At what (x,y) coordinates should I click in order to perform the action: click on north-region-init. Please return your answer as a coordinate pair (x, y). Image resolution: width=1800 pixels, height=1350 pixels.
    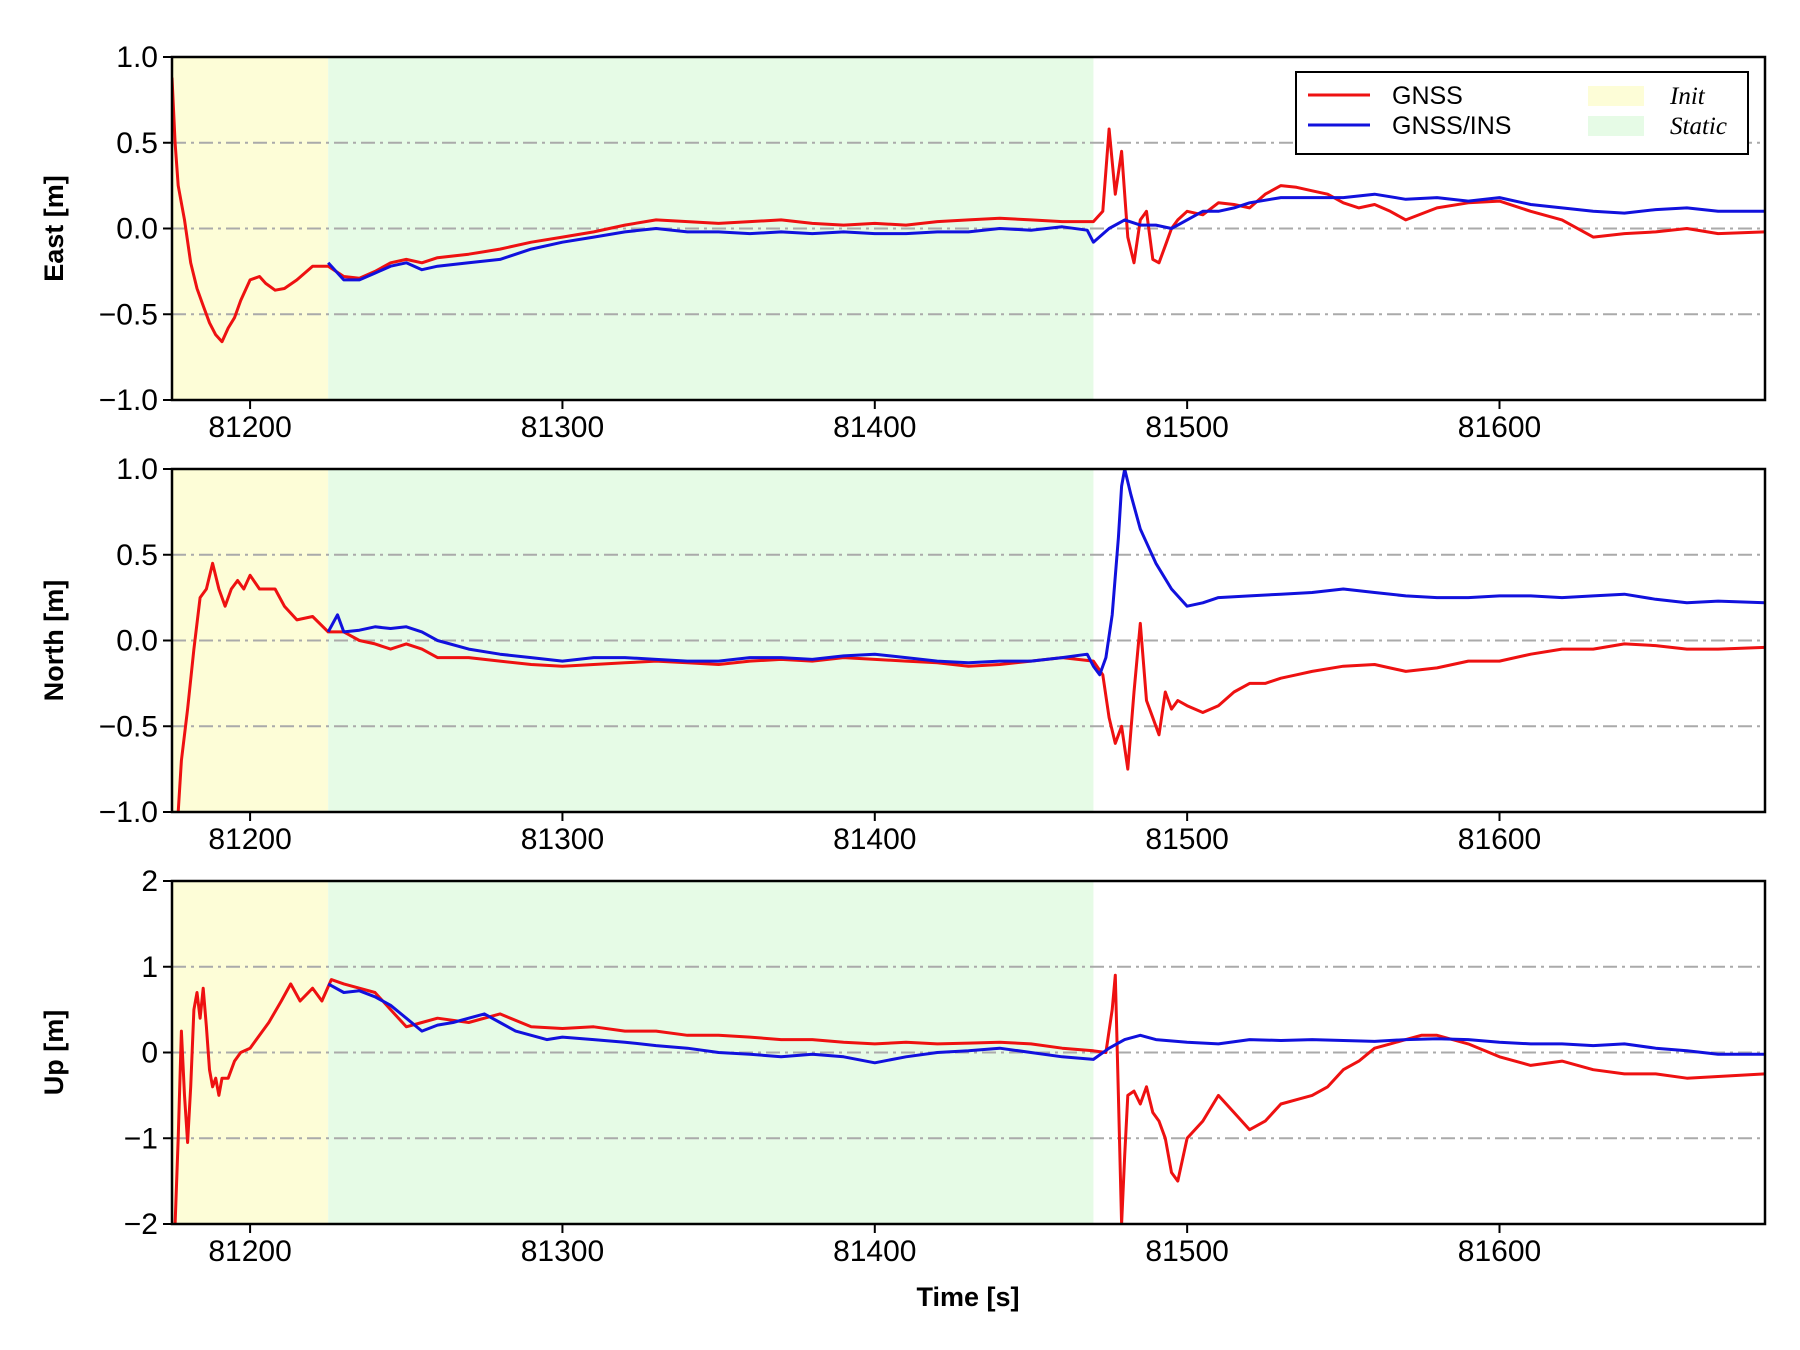
    Looking at the image, I should click on (250, 640).